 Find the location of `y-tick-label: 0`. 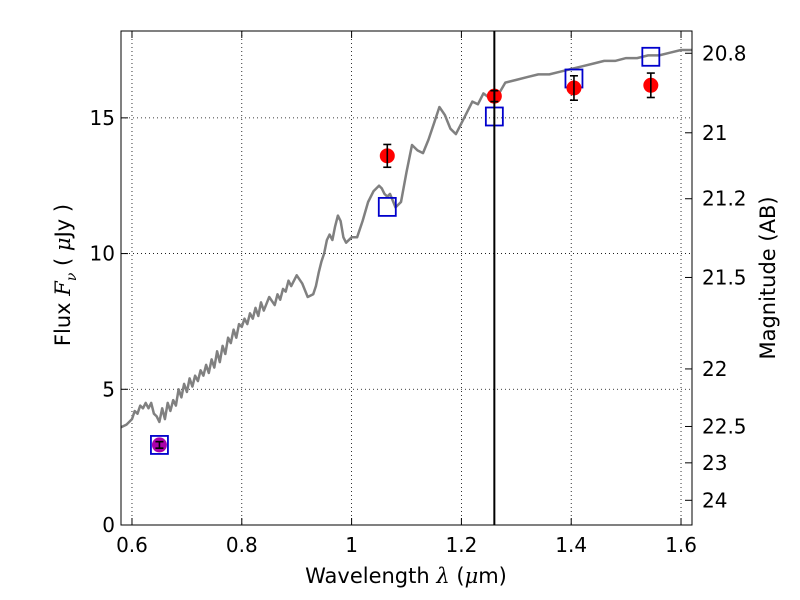

y-tick-label: 0 is located at coordinates (108, 525).